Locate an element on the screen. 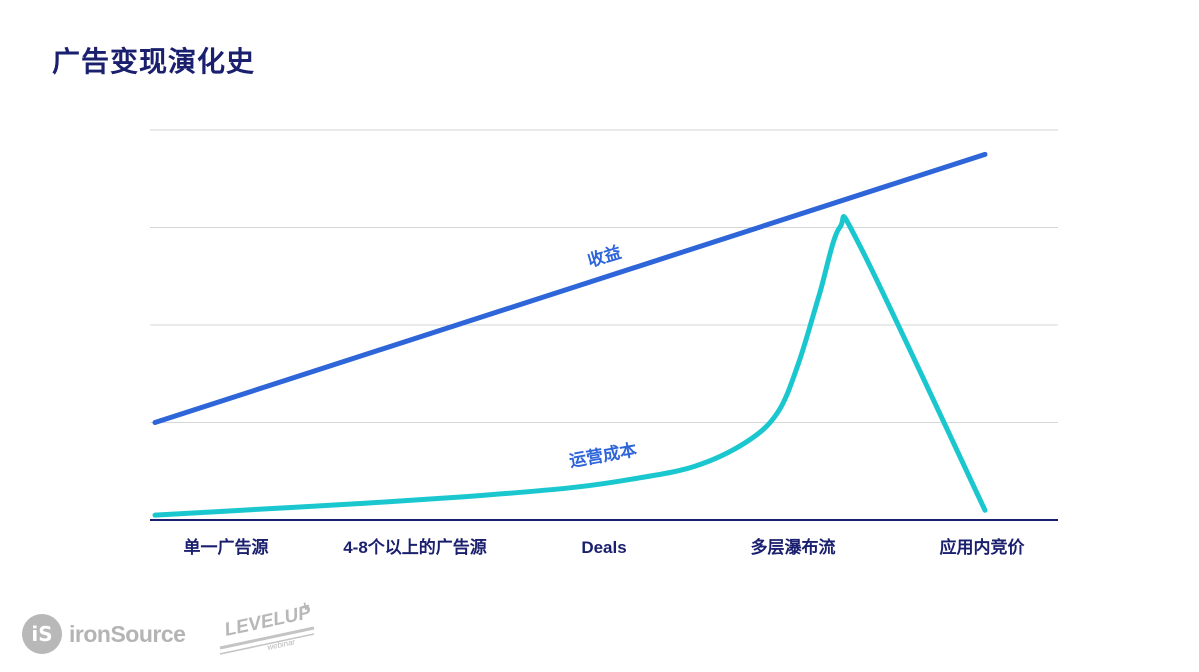 This screenshot has width=1199, height=672. levelup-text: LEVELUP is located at coordinates (268, 621).